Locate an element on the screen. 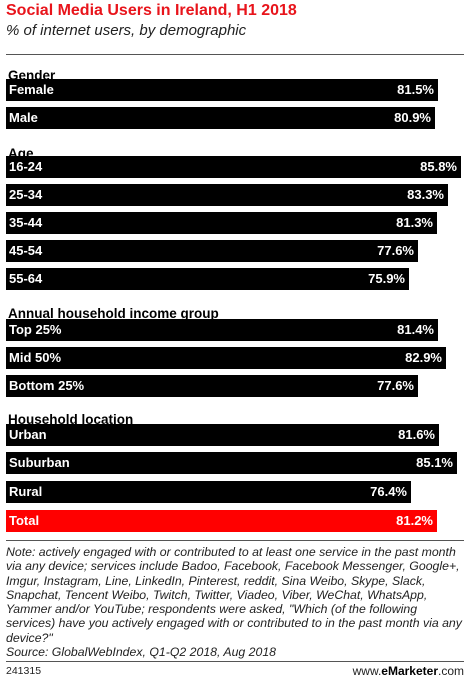 This screenshot has height=683, width=470. bar-category-label: Mid 50% is located at coordinates (35, 357).